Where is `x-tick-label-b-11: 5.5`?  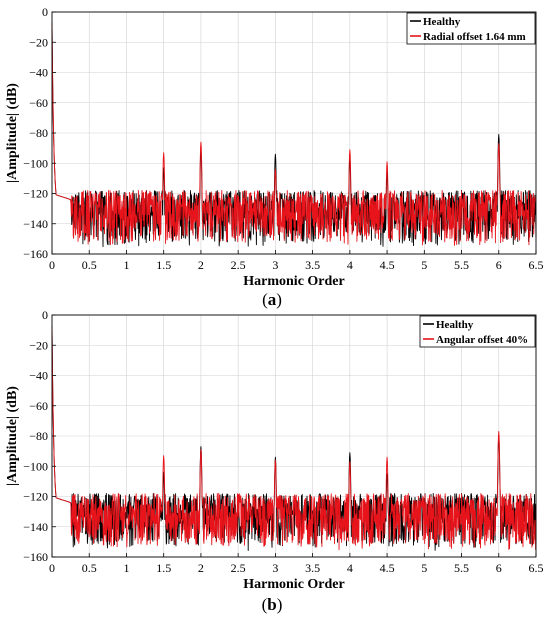 x-tick-label-b-11: 5.5 is located at coordinates (461, 568).